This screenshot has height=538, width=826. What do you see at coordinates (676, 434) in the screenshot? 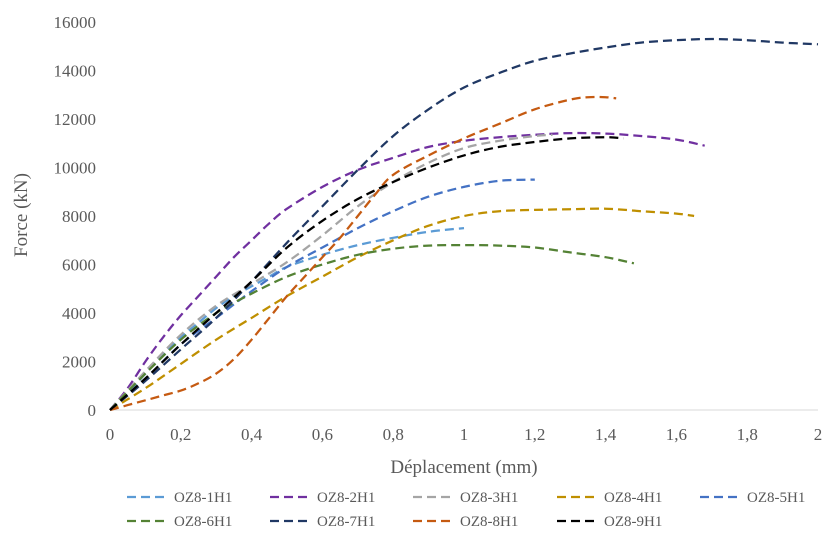
I see `x-tick-label: 1,6` at bounding box center [676, 434].